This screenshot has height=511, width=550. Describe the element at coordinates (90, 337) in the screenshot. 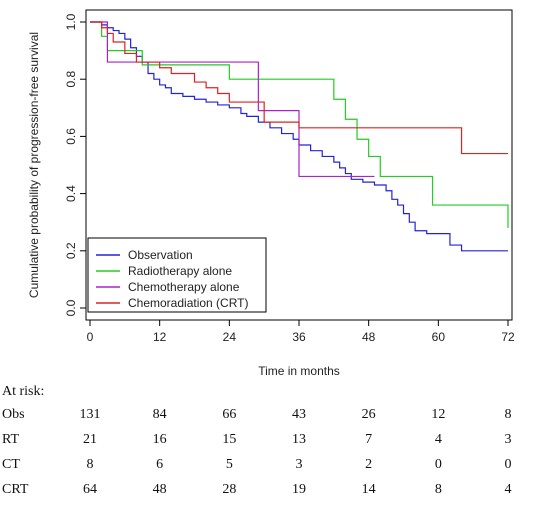

I see `x-tick-label: 0` at that location.